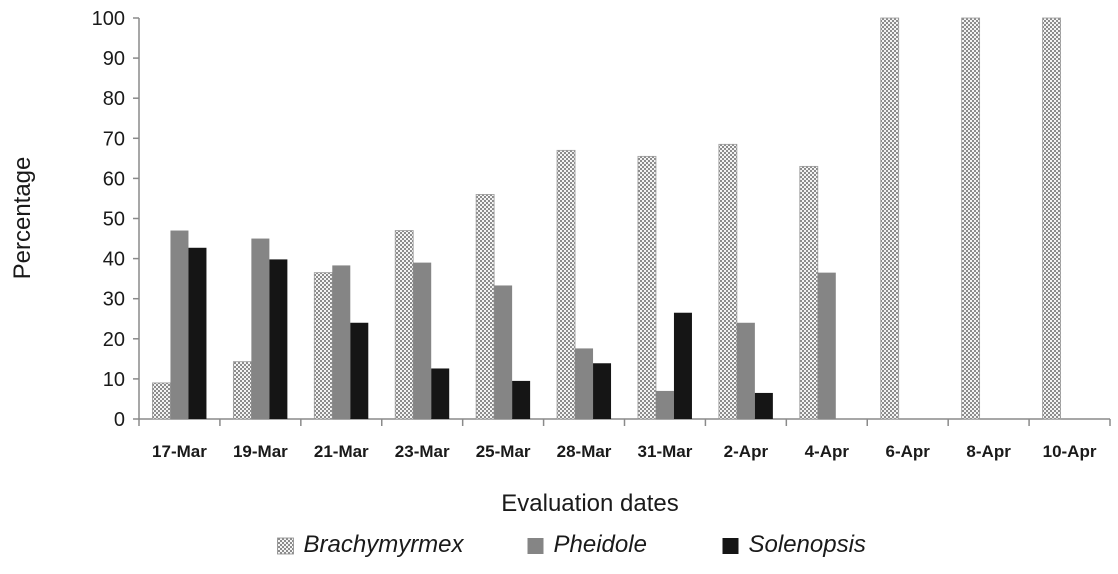 The width and height of the screenshot is (1118, 574). What do you see at coordinates (503, 451) in the screenshot?
I see `x-tick-label: 25-Mar` at bounding box center [503, 451].